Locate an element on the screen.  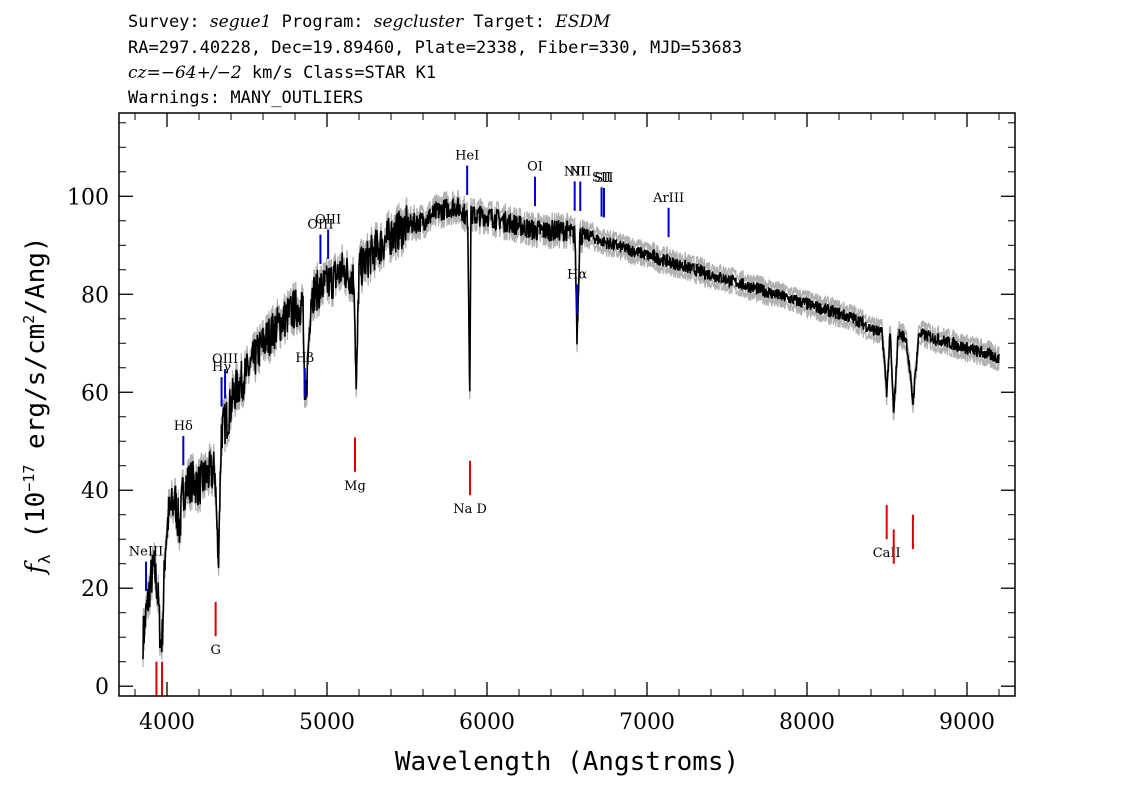
y-tick-label: 20 is located at coordinates (95, 589).